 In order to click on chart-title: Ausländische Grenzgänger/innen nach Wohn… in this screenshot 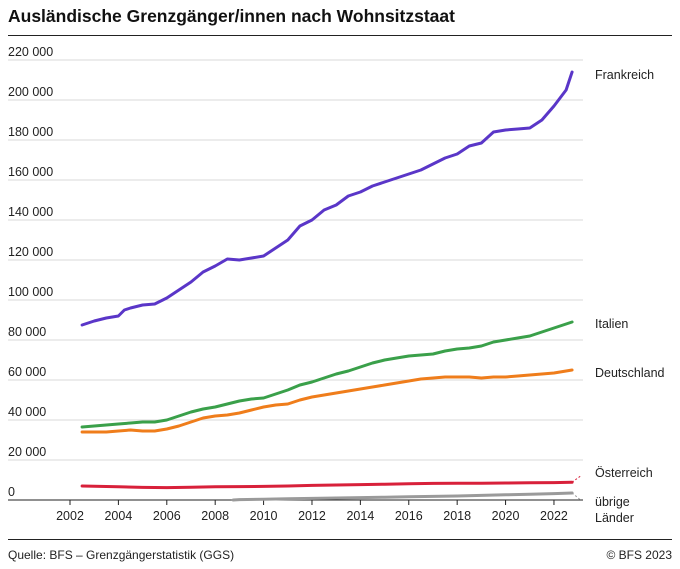, I will do `click(231, 16)`.